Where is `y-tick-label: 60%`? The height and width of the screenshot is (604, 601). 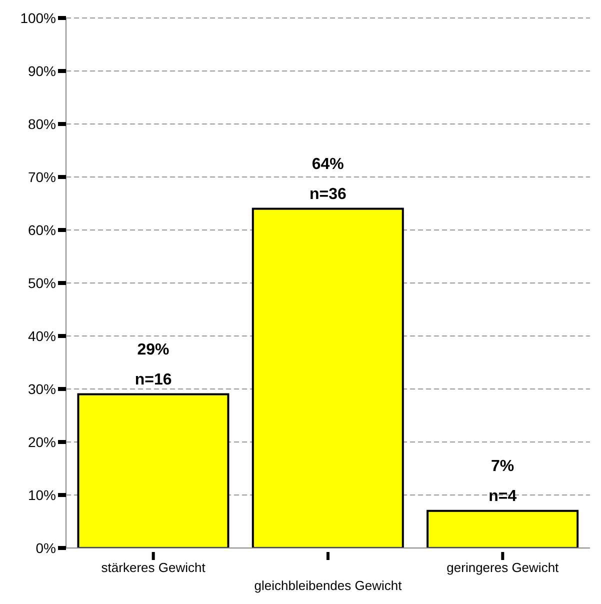
y-tick-label: 60% is located at coordinates (42, 230).